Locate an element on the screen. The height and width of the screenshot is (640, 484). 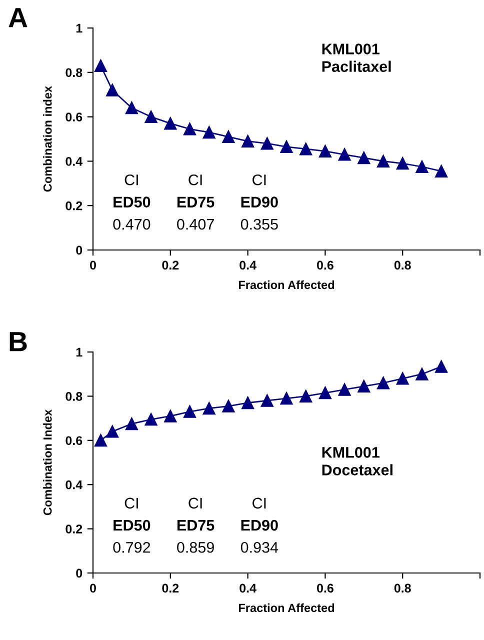
annotation: CI ED75 0.859 is located at coordinates (195, 525).